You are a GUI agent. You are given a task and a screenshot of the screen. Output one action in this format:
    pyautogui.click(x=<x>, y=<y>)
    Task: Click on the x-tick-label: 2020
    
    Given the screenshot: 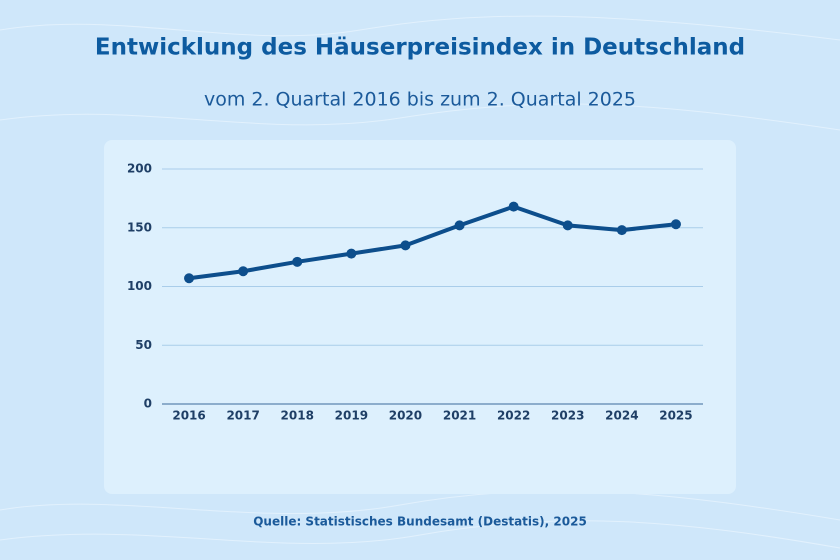 What is the action you would take?
    pyautogui.click(x=405, y=416)
    